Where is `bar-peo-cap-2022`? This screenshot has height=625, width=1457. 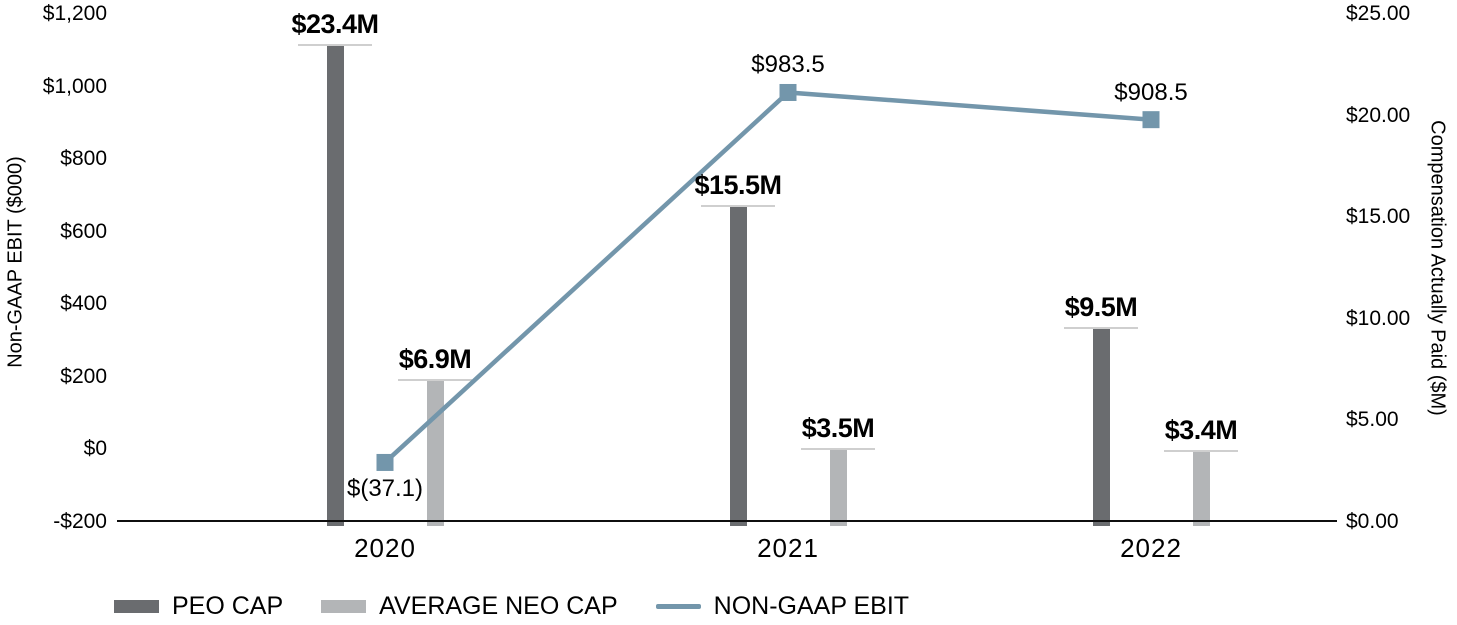 bar-peo-cap-2022 is located at coordinates (1101, 427).